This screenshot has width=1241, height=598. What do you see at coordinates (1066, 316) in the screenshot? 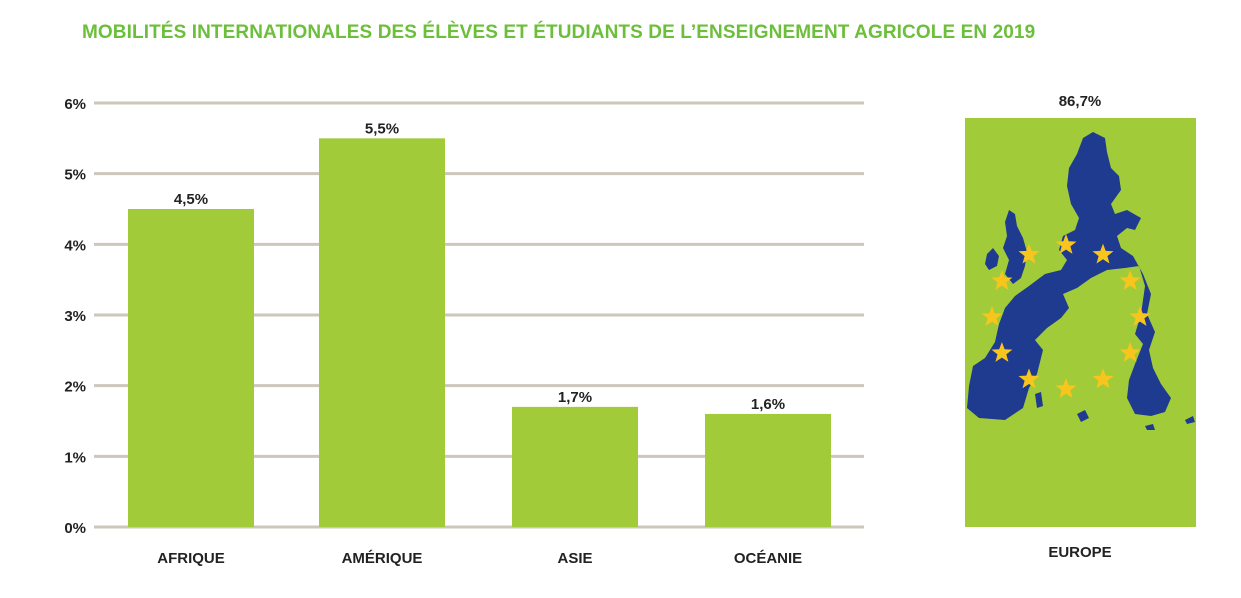
I see `eu-stars` at bounding box center [1066, 316].